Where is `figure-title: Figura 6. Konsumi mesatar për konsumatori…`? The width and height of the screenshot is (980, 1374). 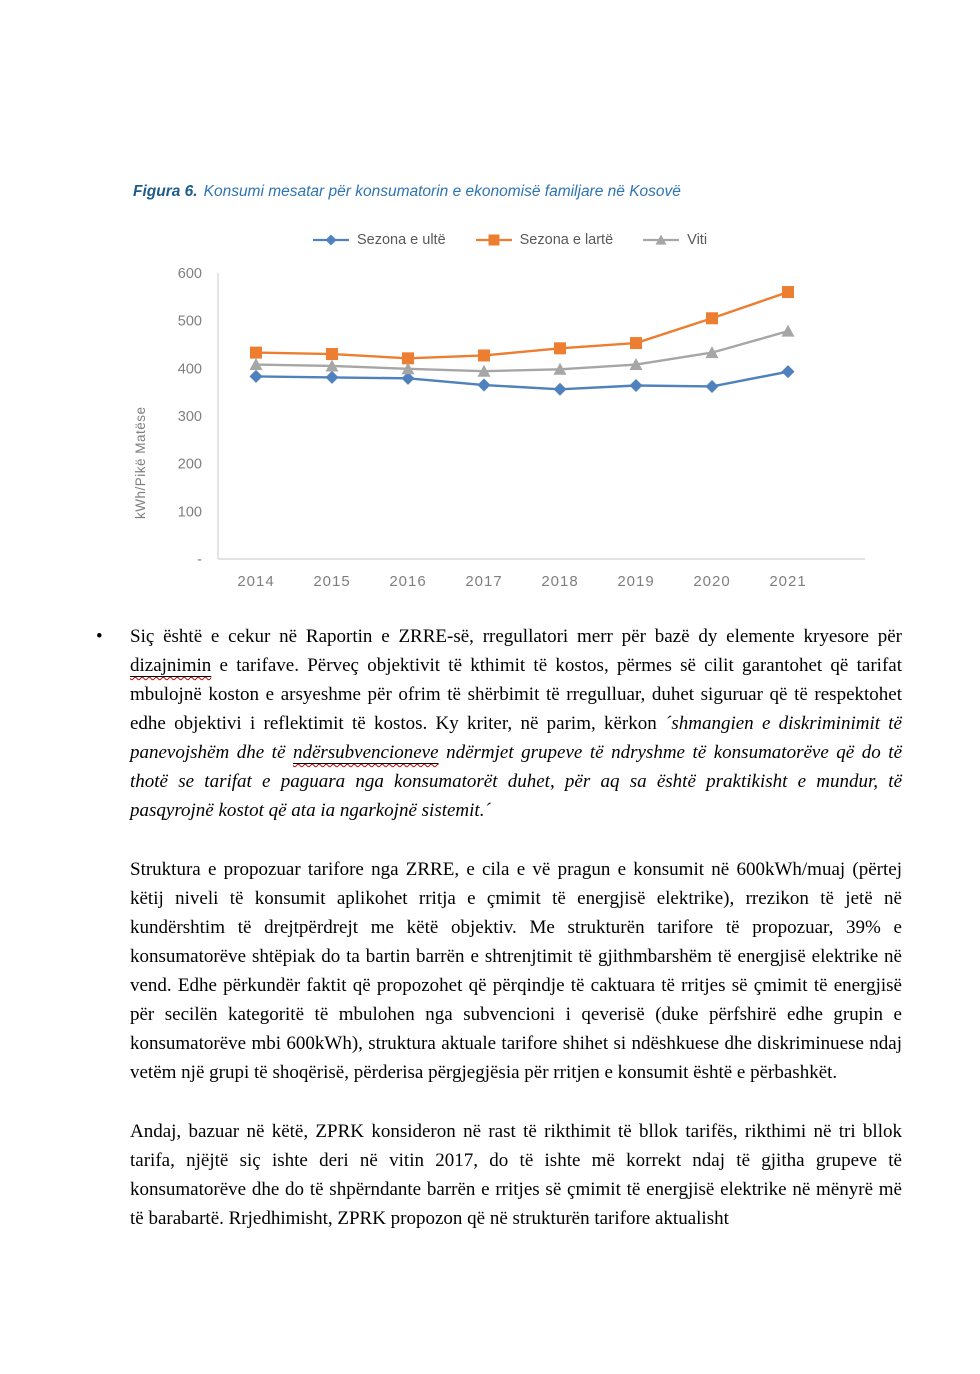 figure-title: Figura 6. Konsumi mesatar për konsumatori… is located at coordinates (407, 192).